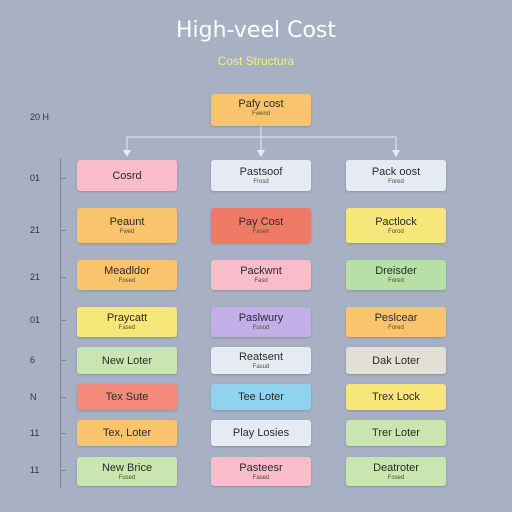 The width and height of the screenshot is (512, 512). What do you see at coordinates (261, 104) in the screenshot?
I see `root-node-label: Pafy cost` at bounding box center [261, 104].